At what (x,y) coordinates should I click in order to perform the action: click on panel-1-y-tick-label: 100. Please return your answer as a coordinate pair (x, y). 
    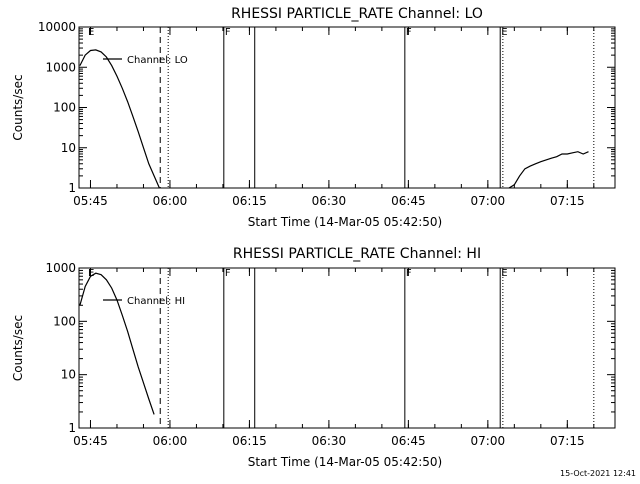
    Looking at the image, I should click on (64, 108).